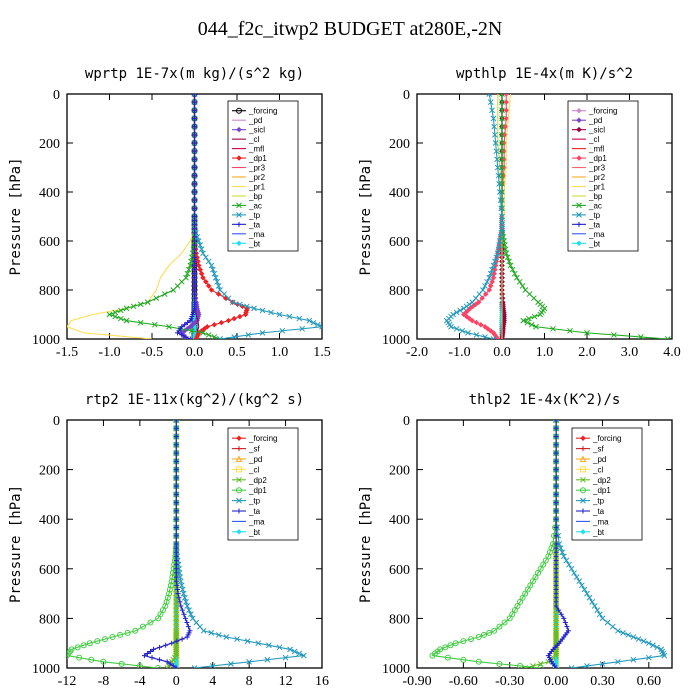 The width and height of the screenshot is (700, 700). I want to click on y-axis-label: Pressure [hPa], so click(16, 216).